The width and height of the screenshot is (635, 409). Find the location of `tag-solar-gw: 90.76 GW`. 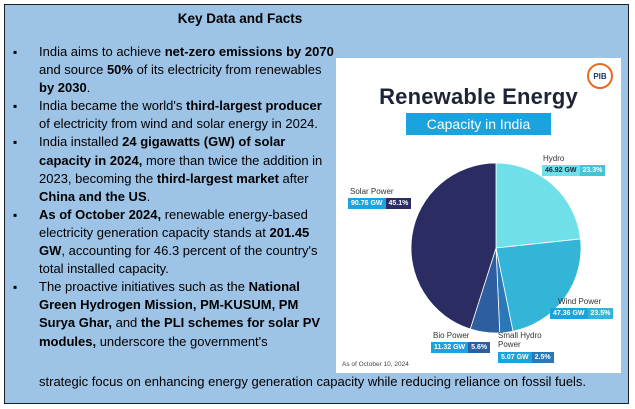

tag-solar-gw: 90.76 GW is located at coordinates (367, 203).